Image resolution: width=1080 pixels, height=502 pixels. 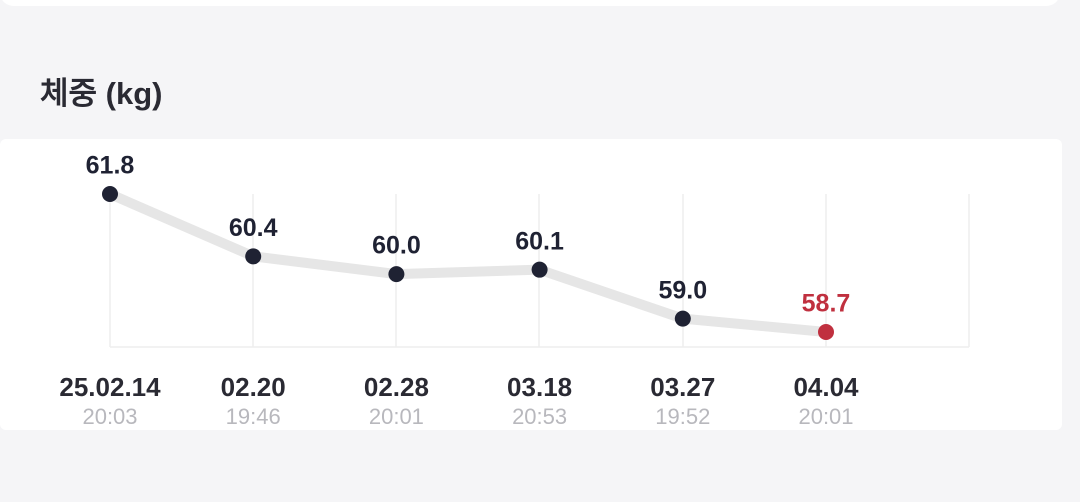 I want to click on time-label: 20:53, so click(x=539, y=416).